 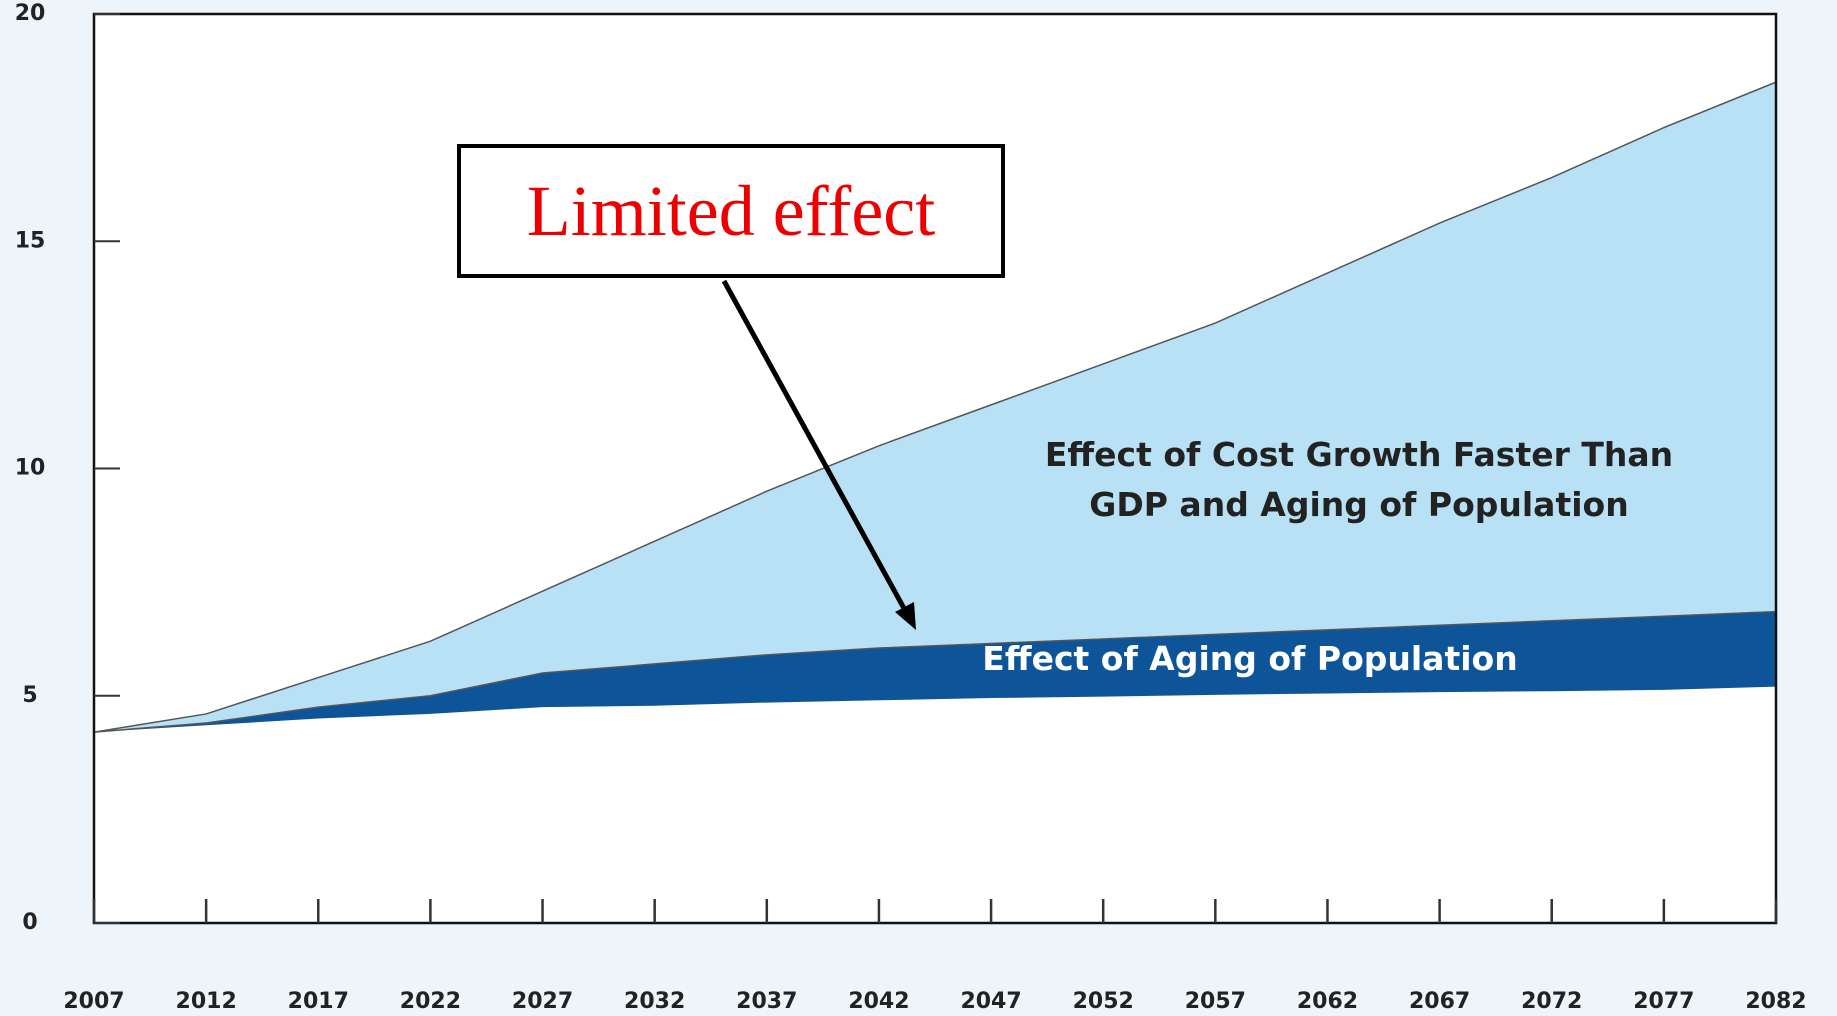 I want to click on x-tick-label: 2067, so click(x=1439, y=1001).